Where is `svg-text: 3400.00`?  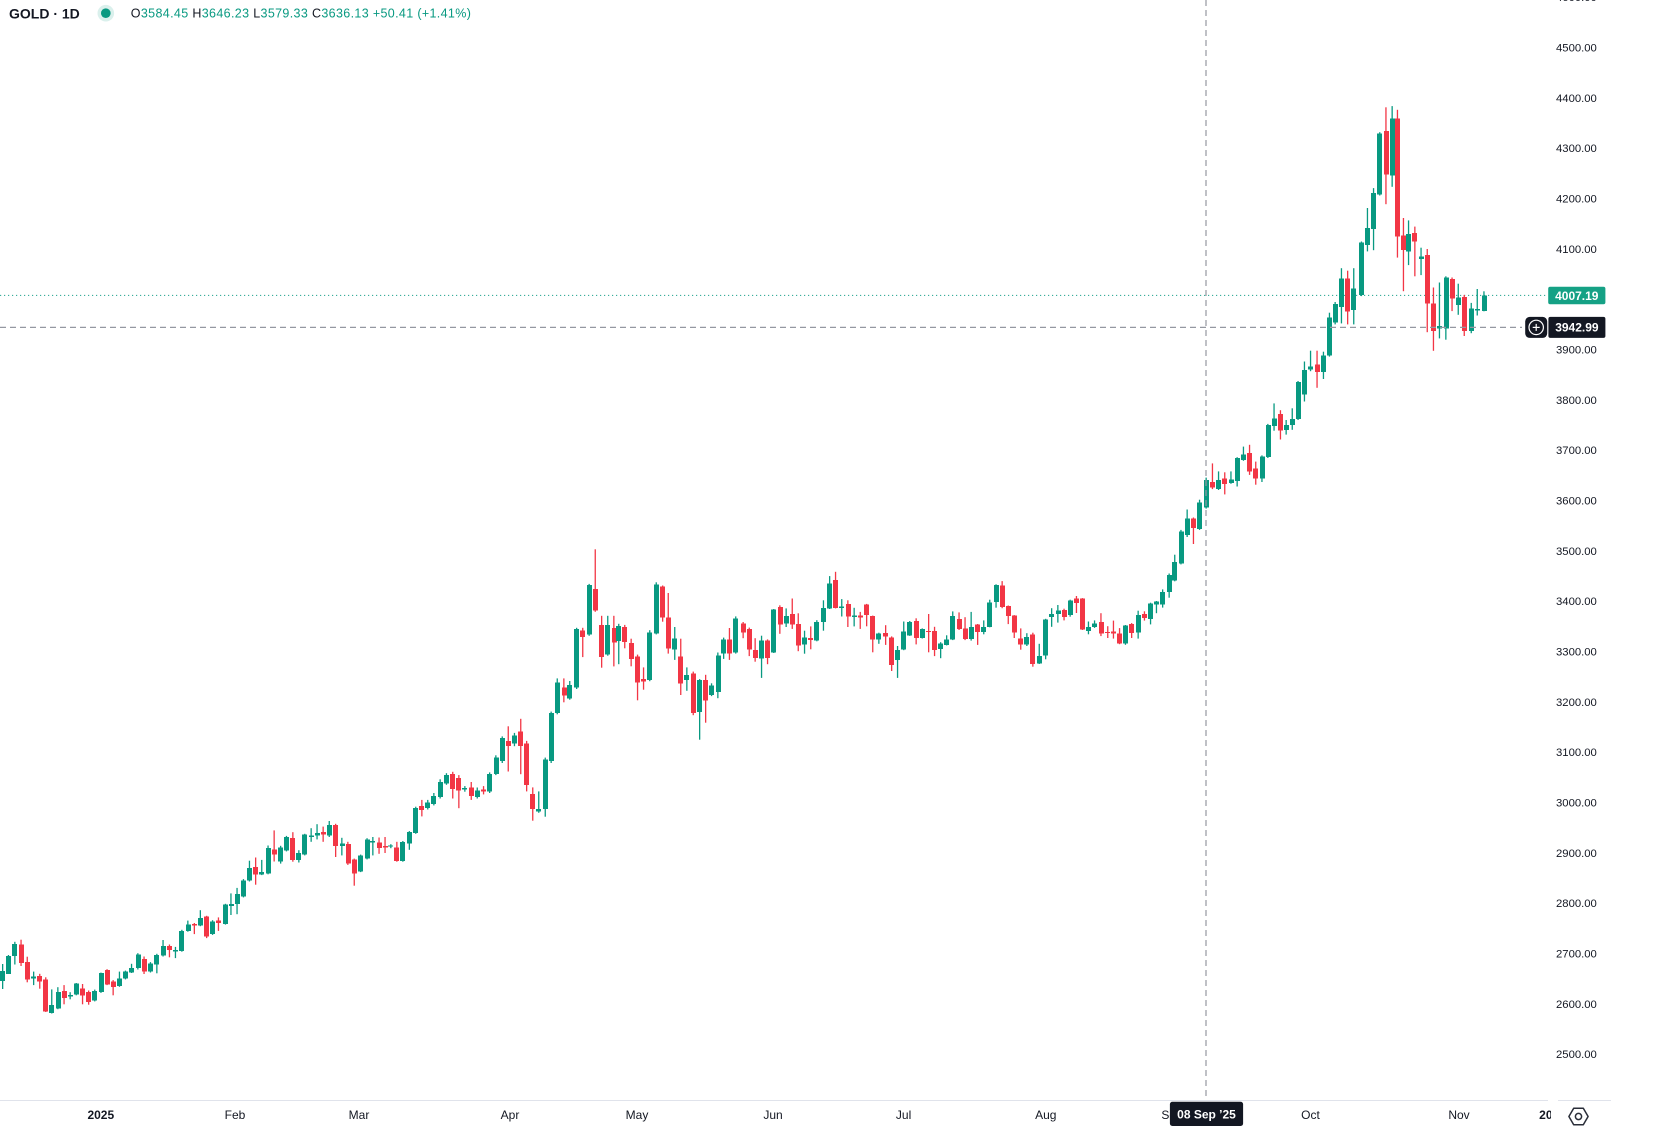 svg-text: 3400.00 is located at coordinates (1576, 602).